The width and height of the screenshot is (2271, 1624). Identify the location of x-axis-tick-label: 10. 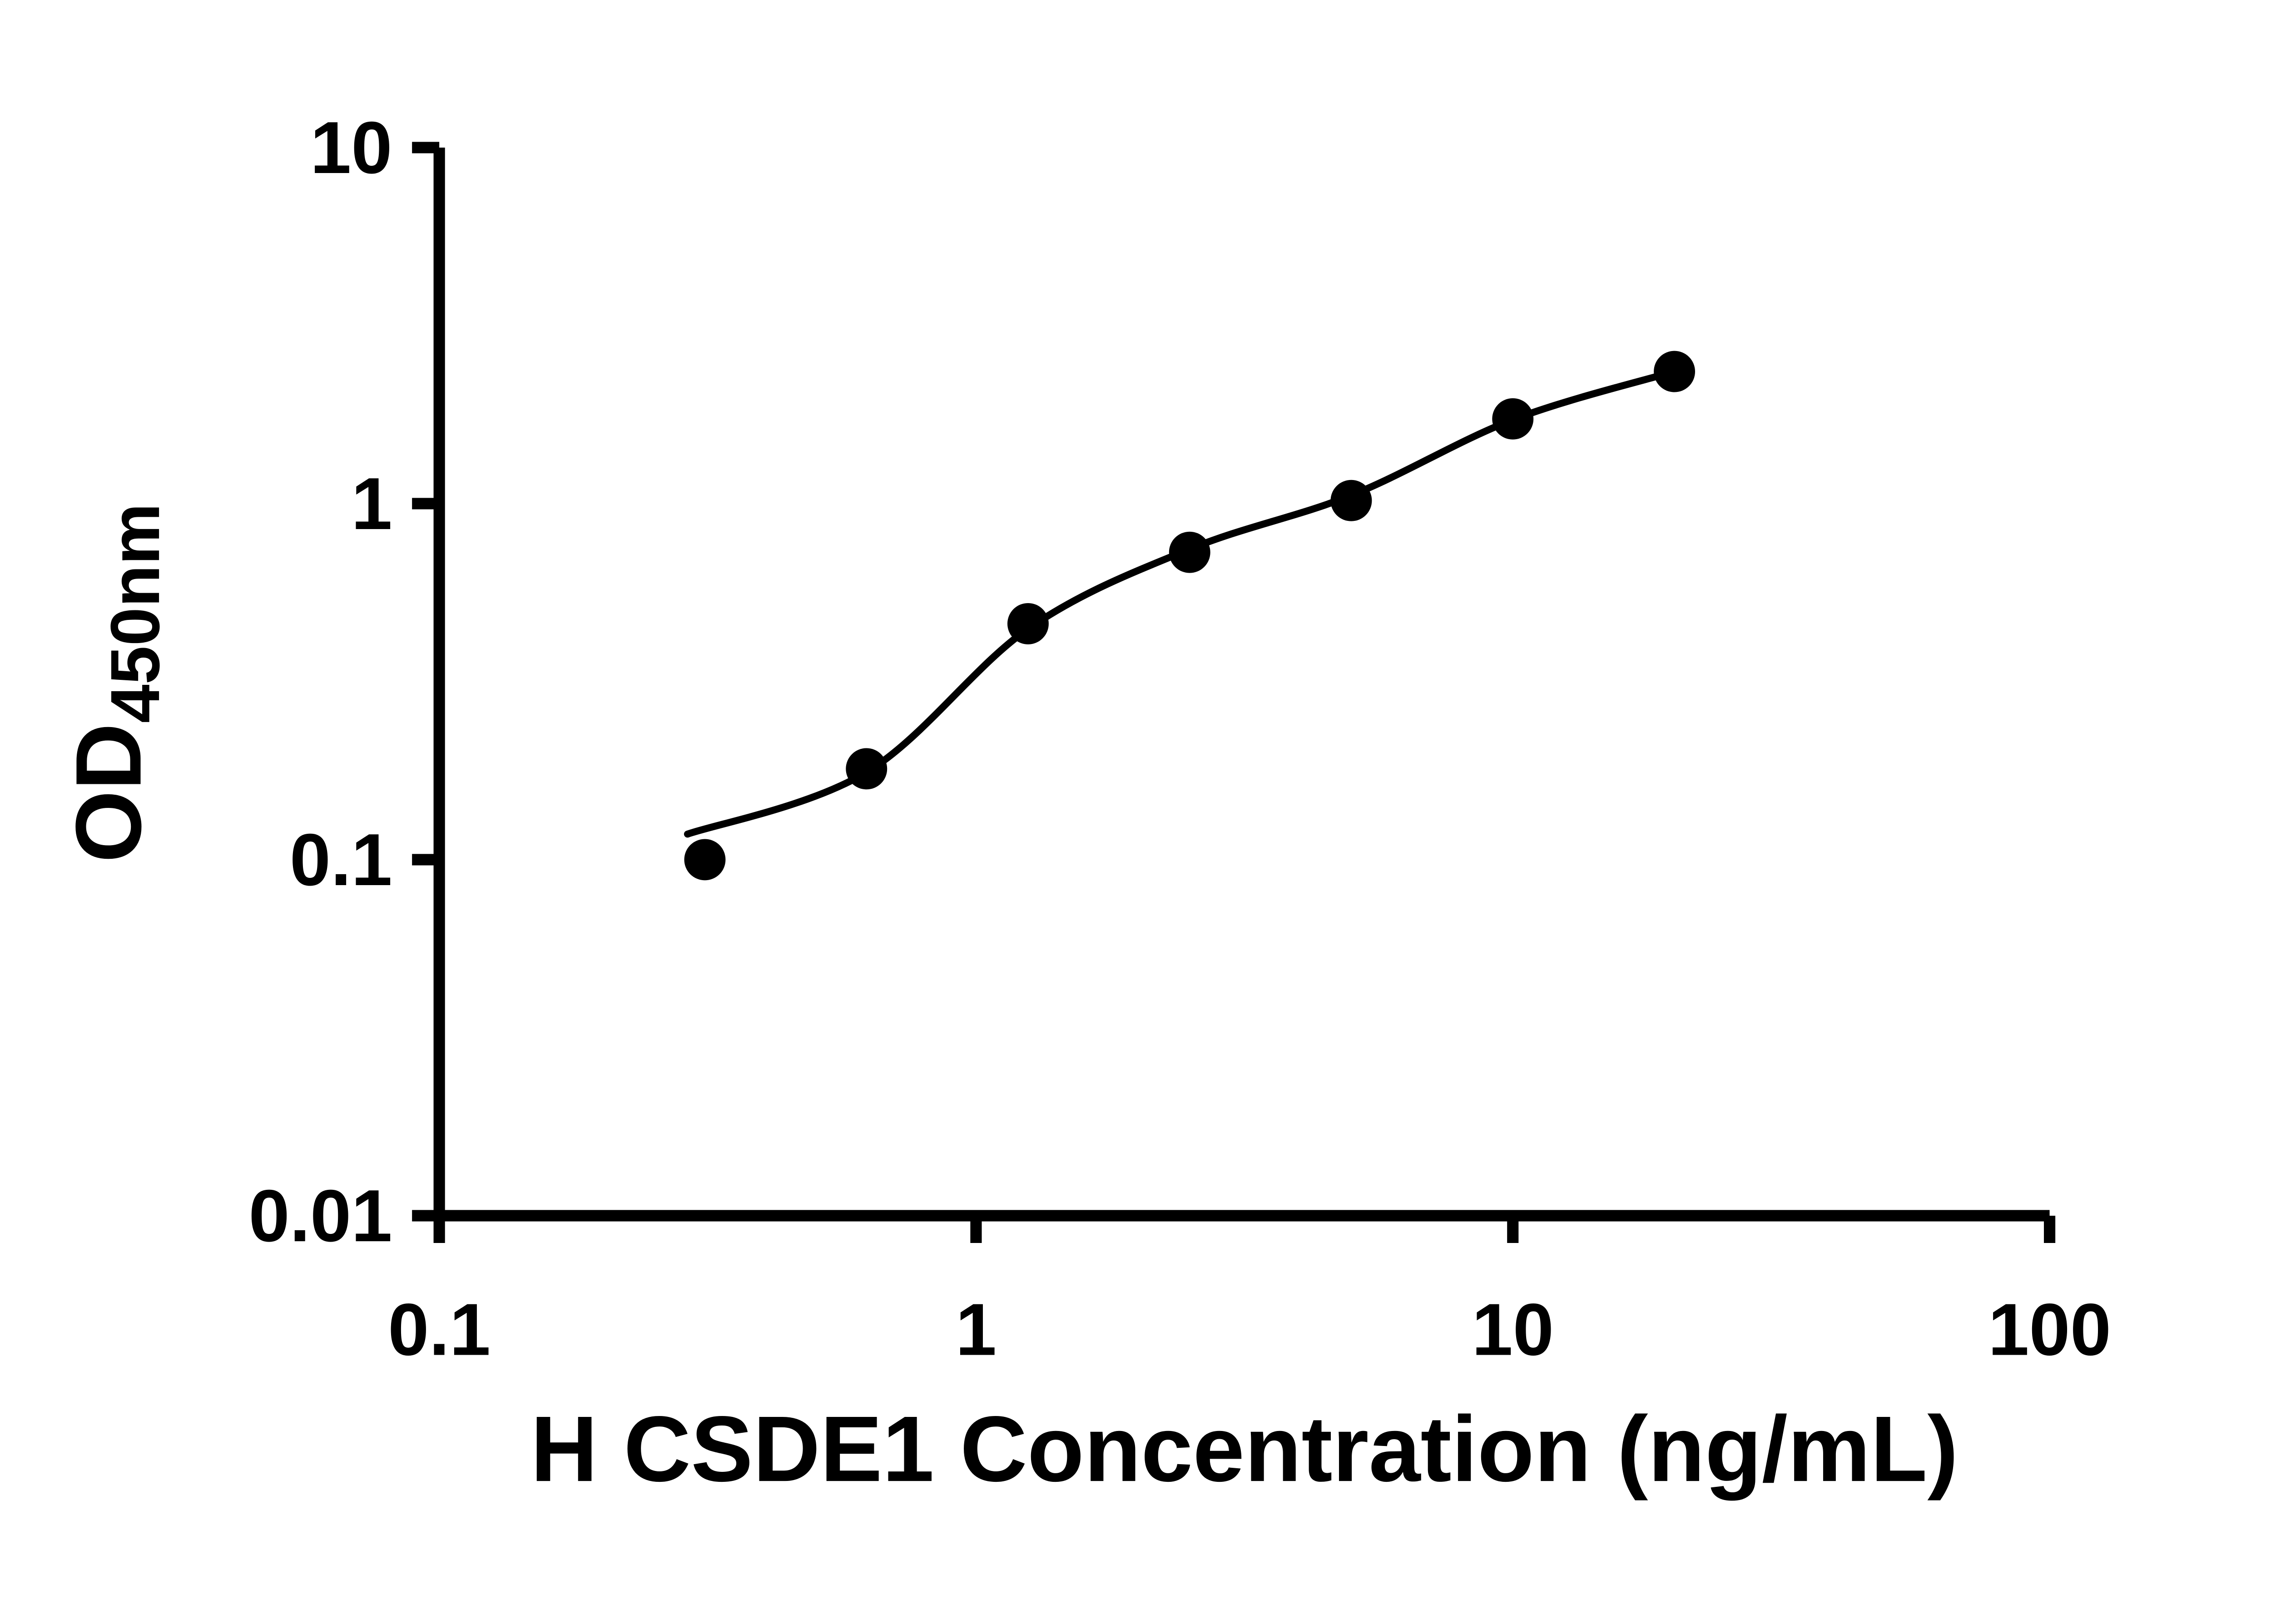
(1513, 1330).